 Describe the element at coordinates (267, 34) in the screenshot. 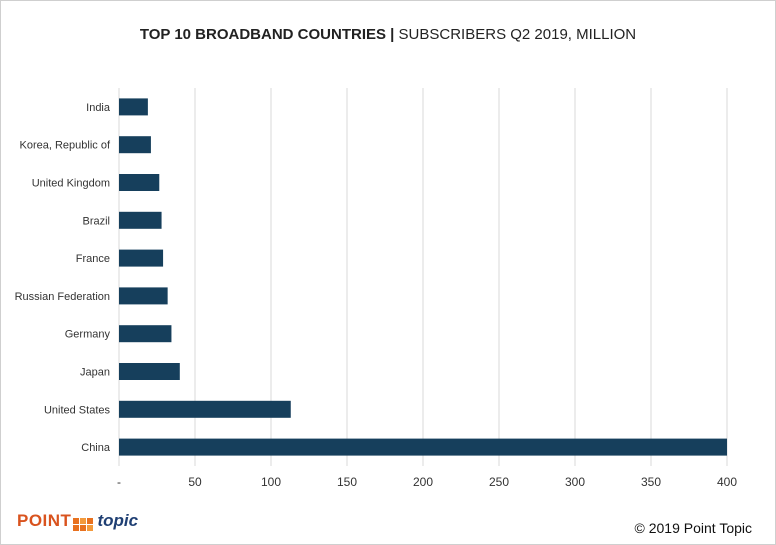

I see `chart-title-bold: TOP 10 BROADBAND COUNTRIES |` at that location.